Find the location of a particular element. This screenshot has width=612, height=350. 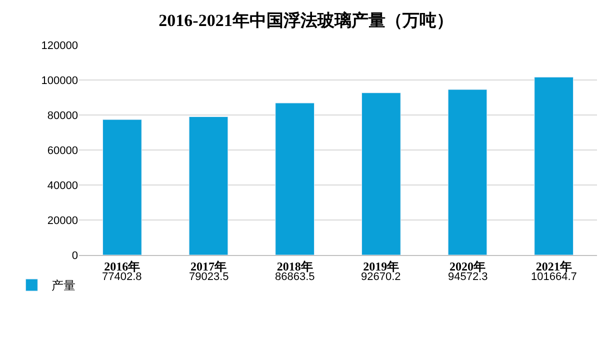

x-tick-label: 2017年 is located at coordinates (208, 266).